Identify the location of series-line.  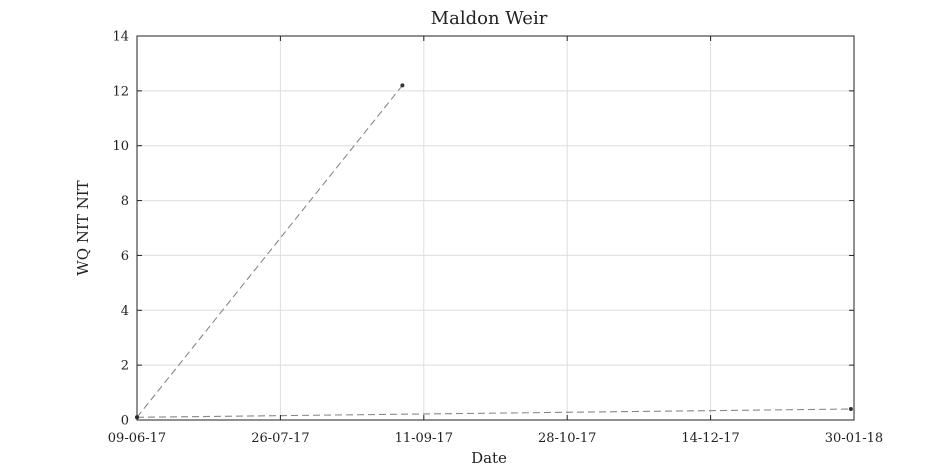
(493, 413).